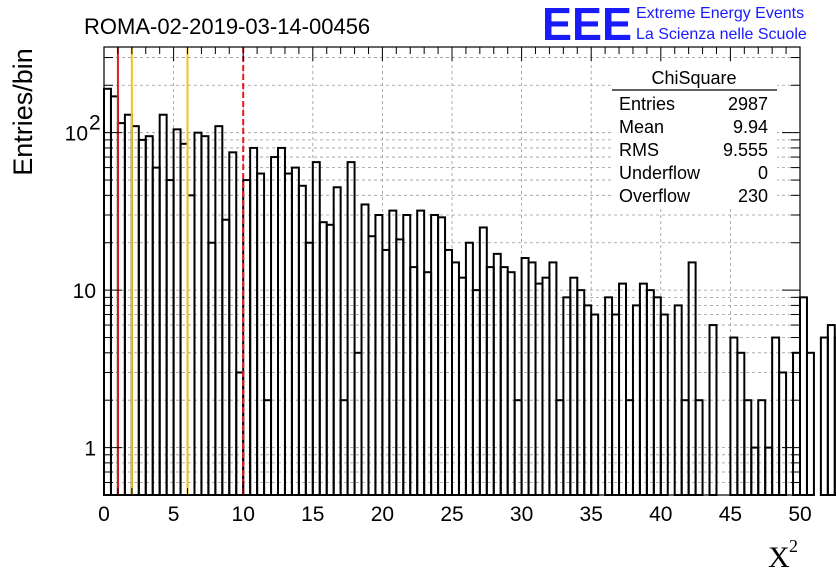 Image resolution: width=836 pixels, height=572 pixels. I want to click on x-tick-label: 15, so click(312, 514).